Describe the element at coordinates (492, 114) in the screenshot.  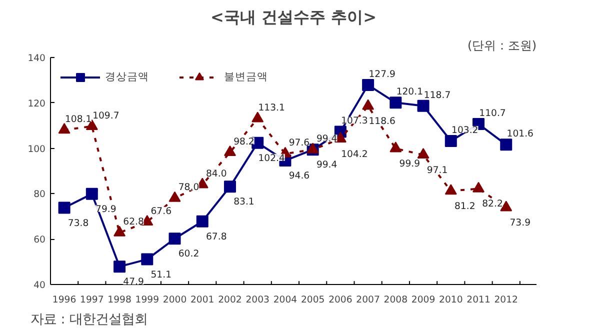
I see `data-label: 110.7` at that location.